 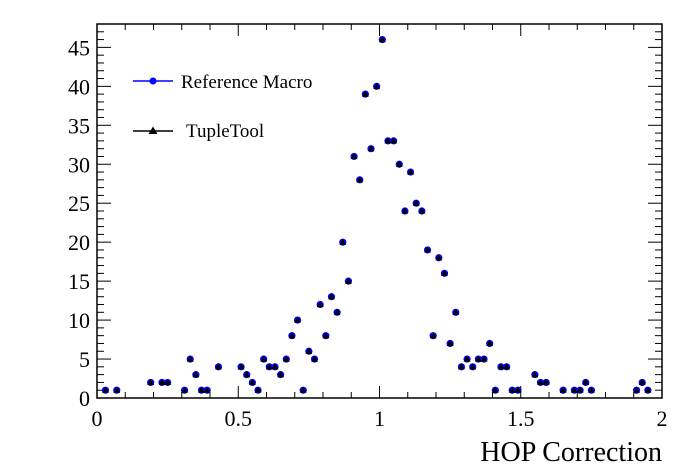 What do you see at coordinates (153, 81) in the screenshot?
I see `legend-marker-reference-macro` at bounding box center [153, 81].